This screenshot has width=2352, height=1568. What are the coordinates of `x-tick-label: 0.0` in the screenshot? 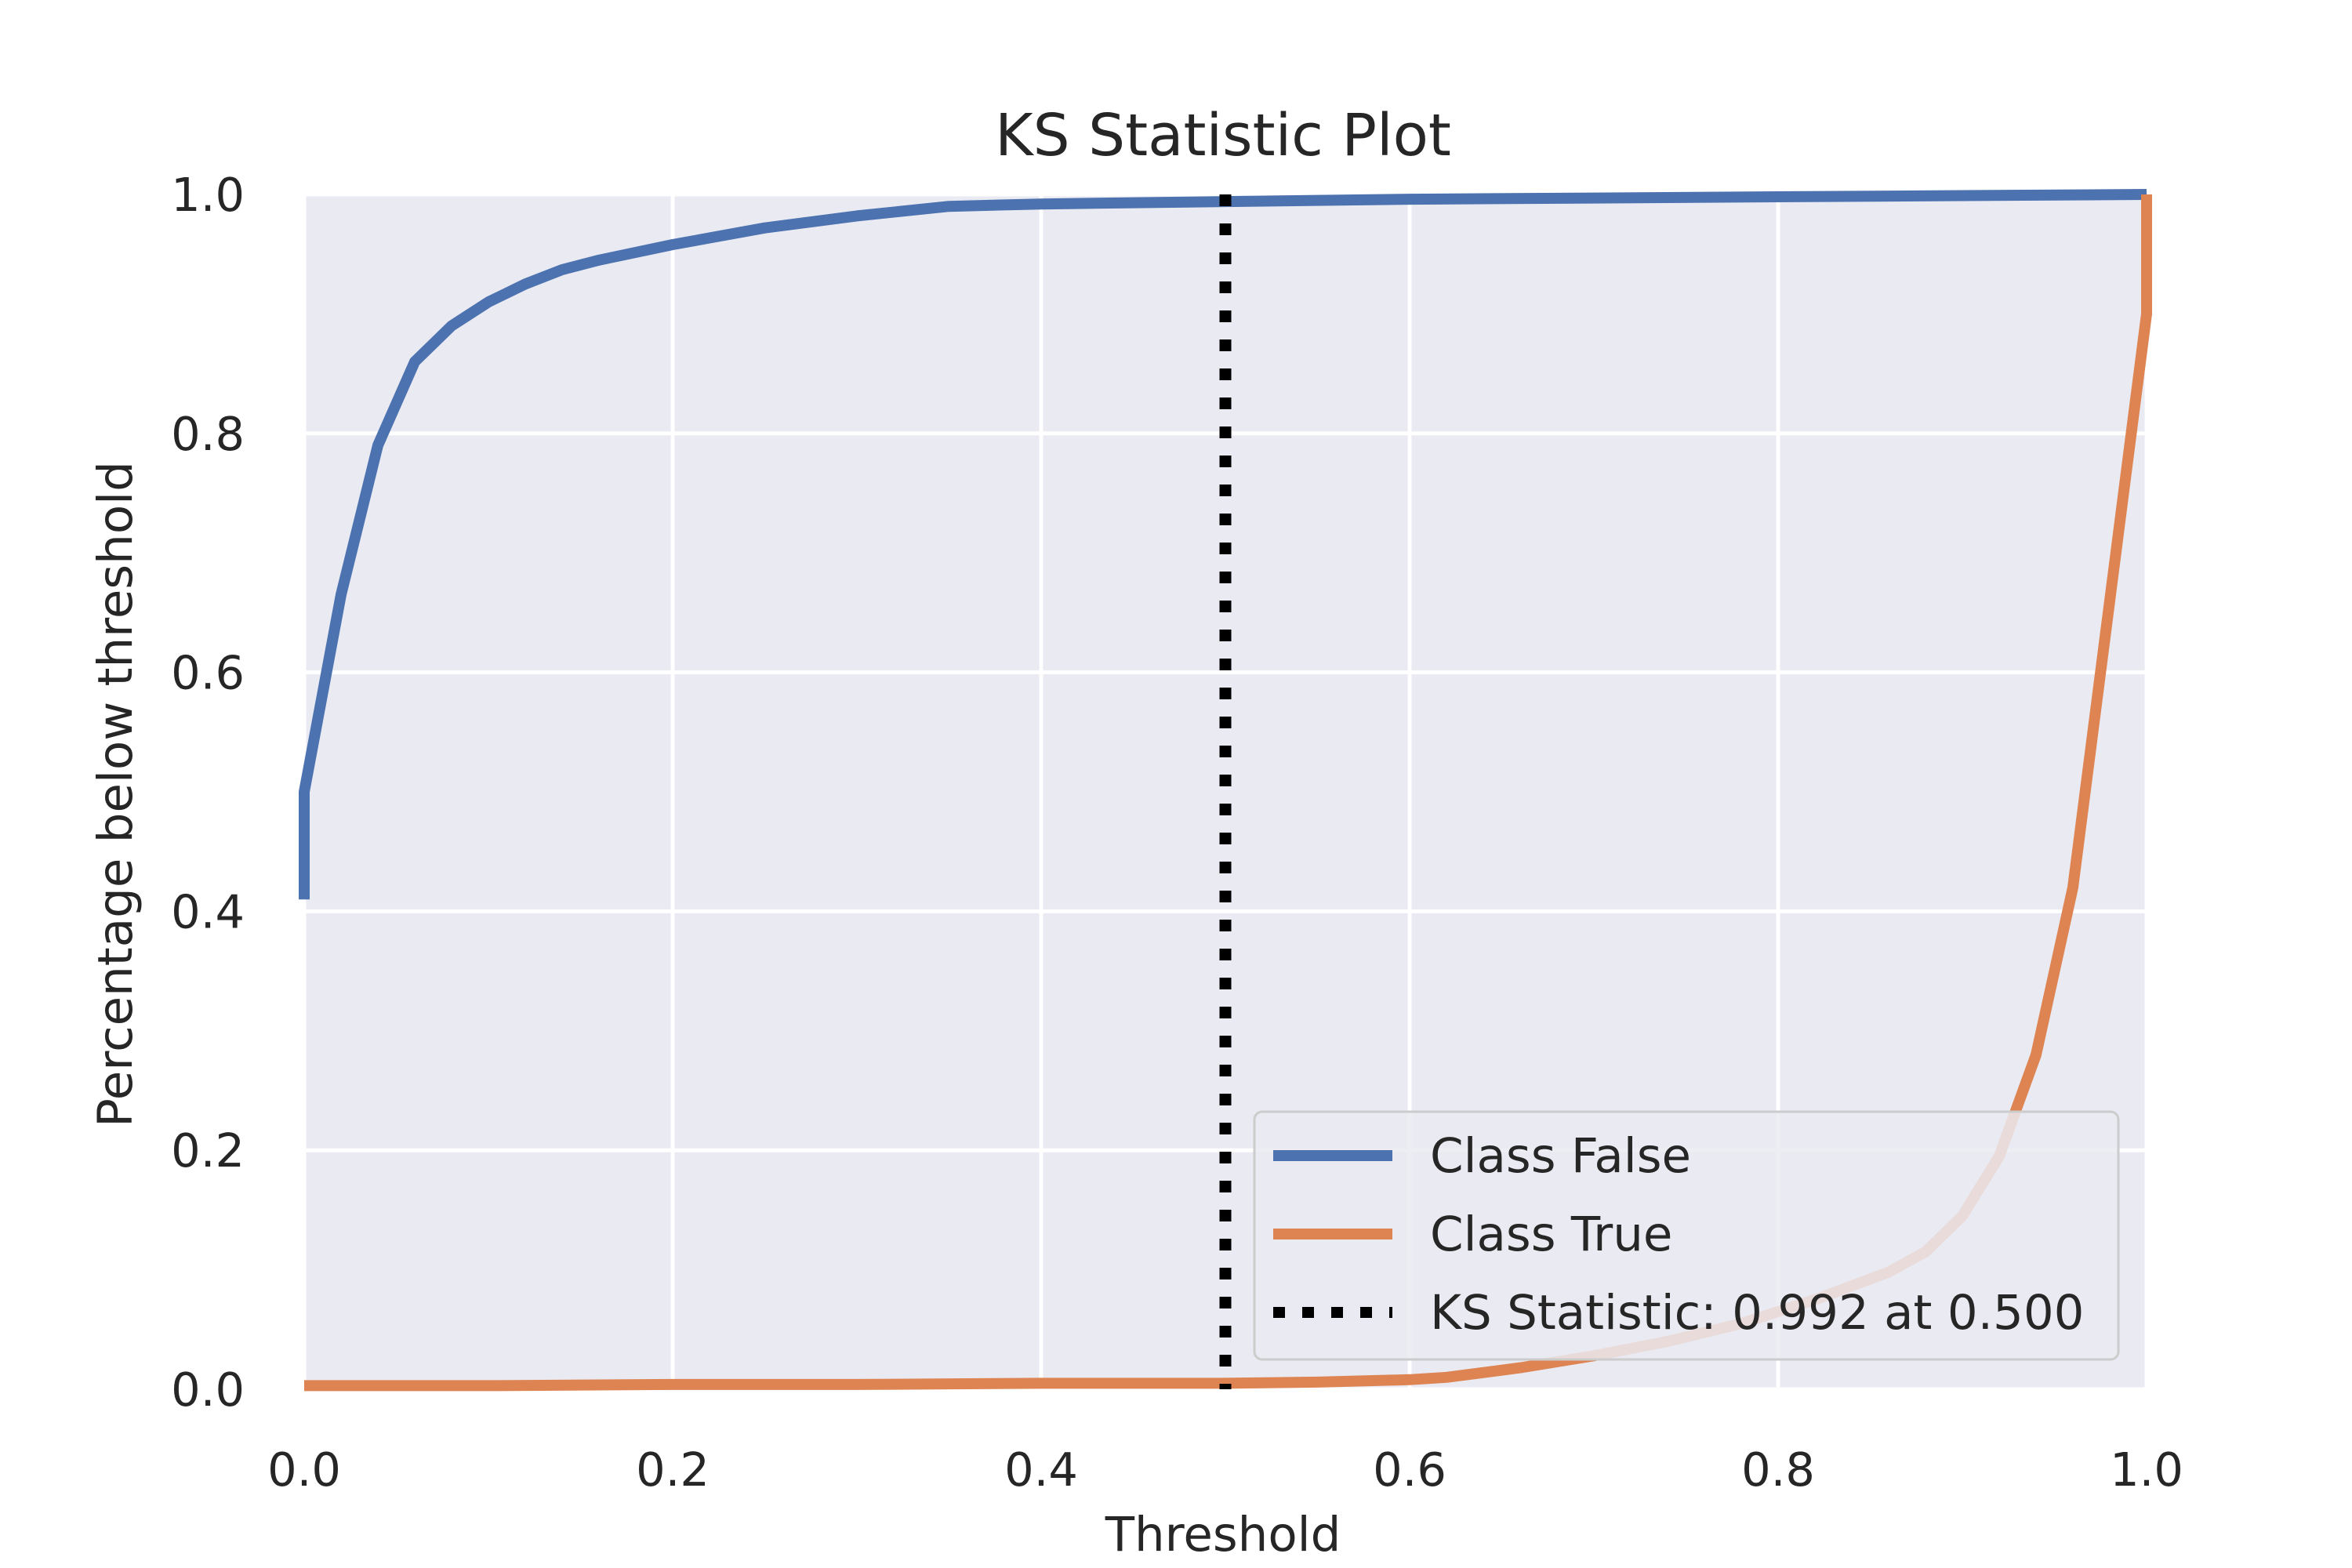 It's located at (304, 1470).